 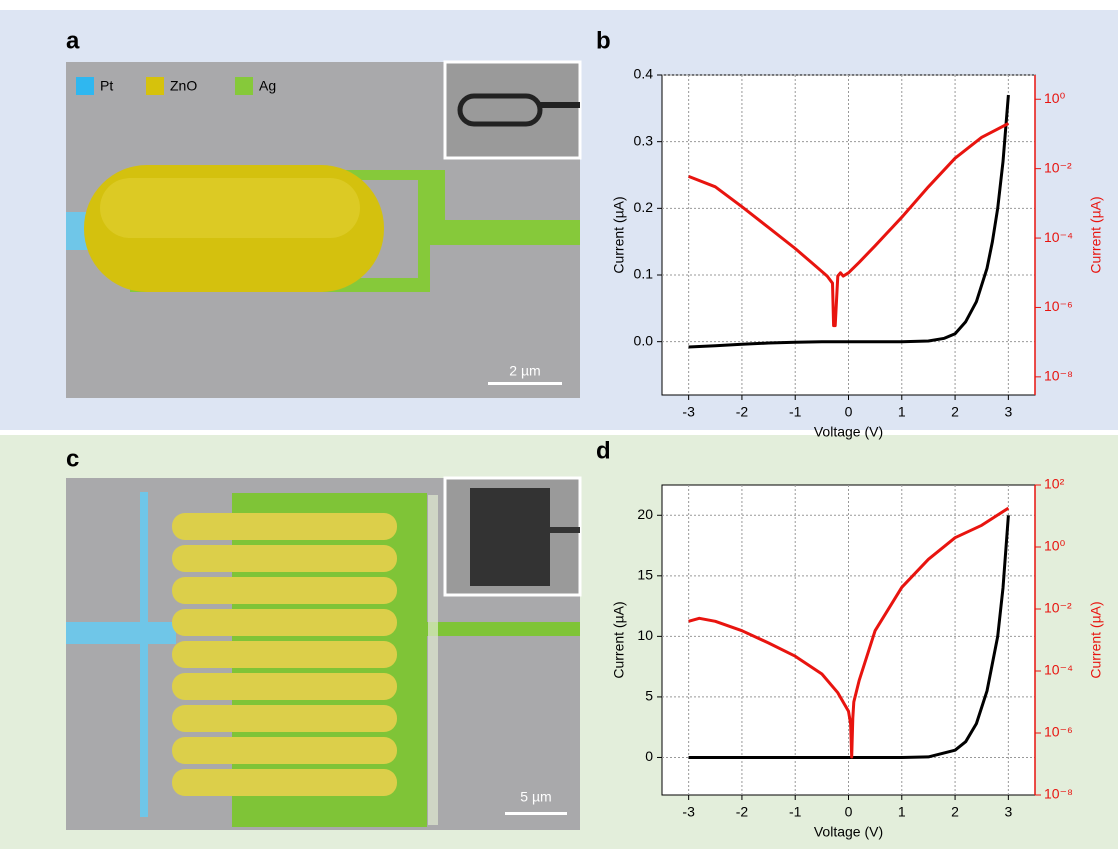 I want to click on plot-frame, so click(x=848, y=640).